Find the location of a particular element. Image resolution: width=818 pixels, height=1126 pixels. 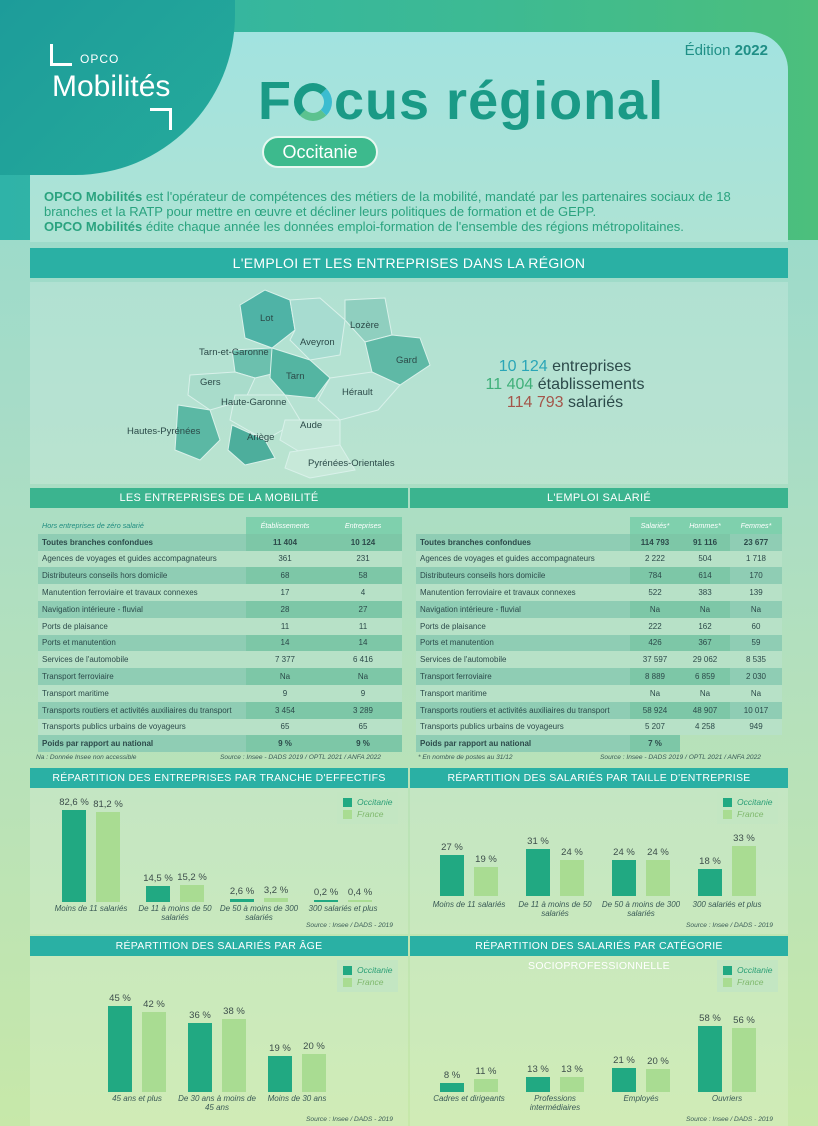

legend-france: France is located at coordinates (750, 814).